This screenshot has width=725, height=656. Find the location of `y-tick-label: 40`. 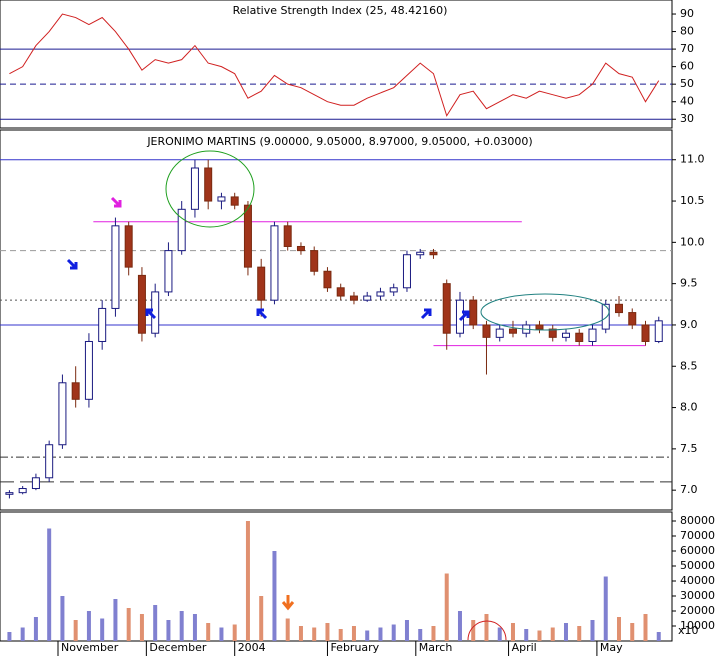

y-tick-label: 40 is located at coordinates (687, 101).